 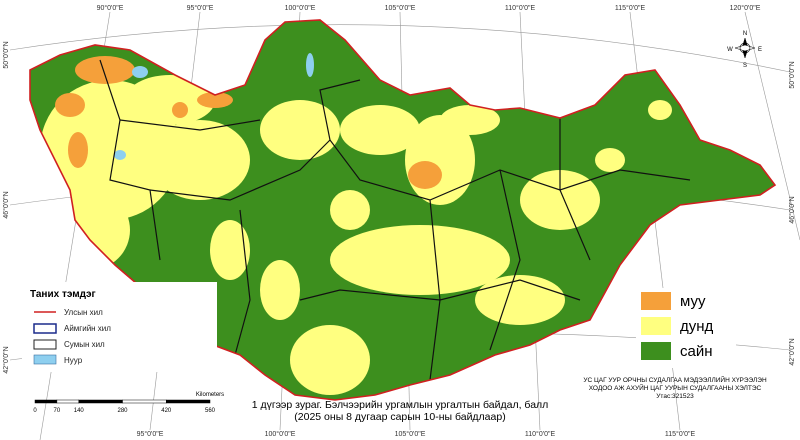 I want to click on caption: (2025 оны 8 дугаар сарын 10-ны байдлаар), so click(x=399, y=417).